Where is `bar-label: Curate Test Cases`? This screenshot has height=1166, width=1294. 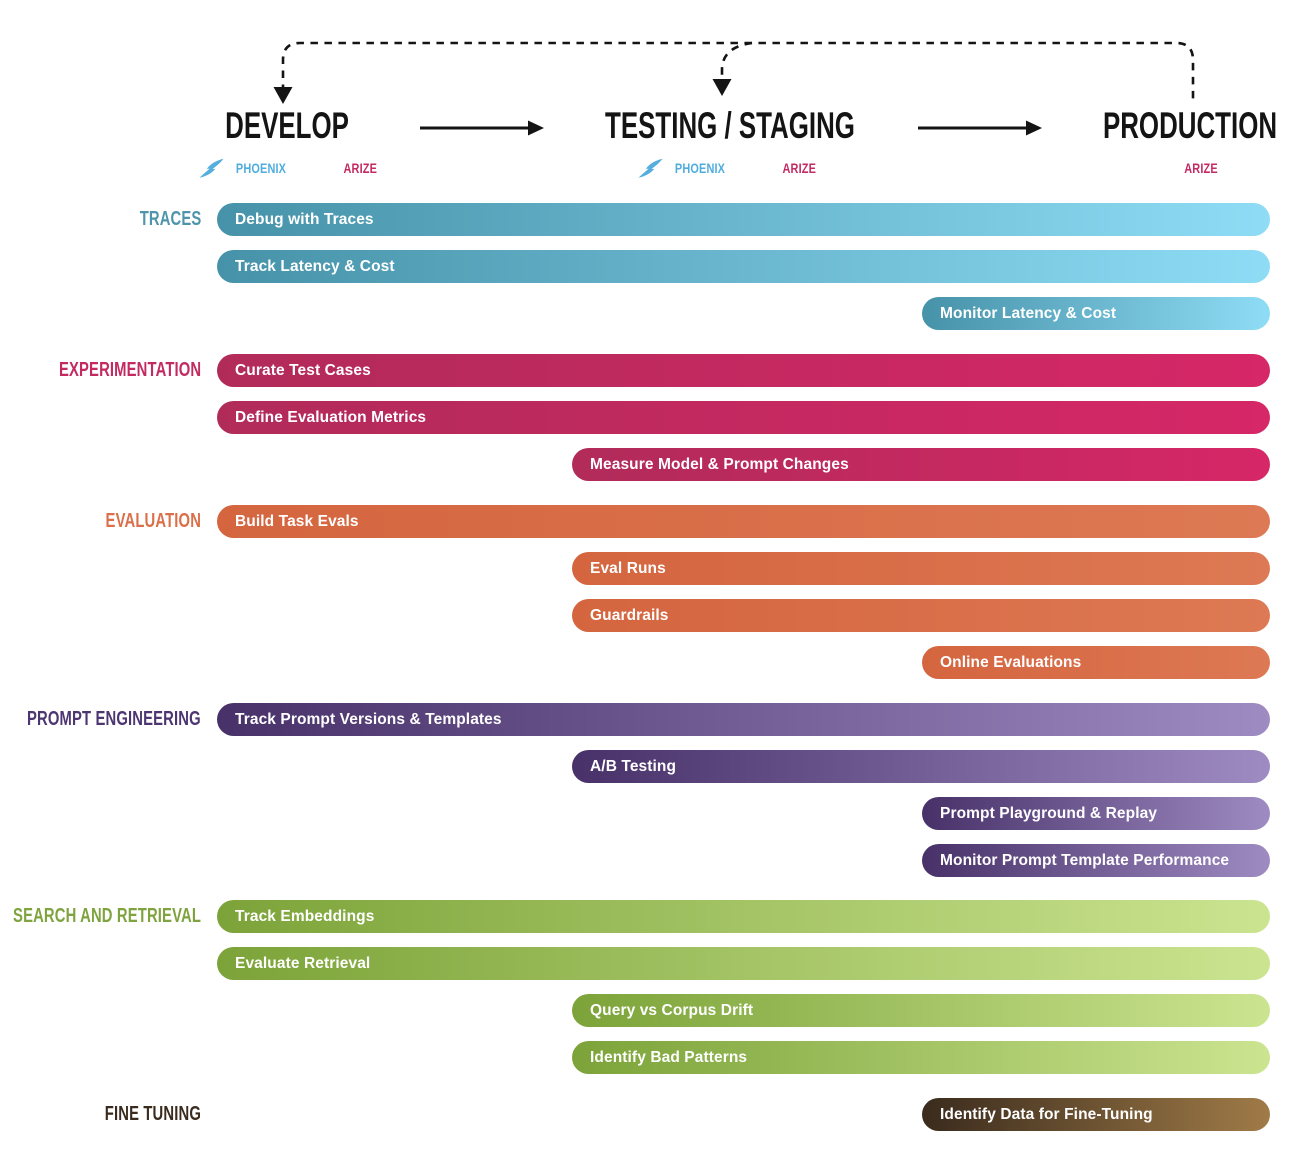
bar-label: Curate Test Cases is located at coordinates (303, 370).